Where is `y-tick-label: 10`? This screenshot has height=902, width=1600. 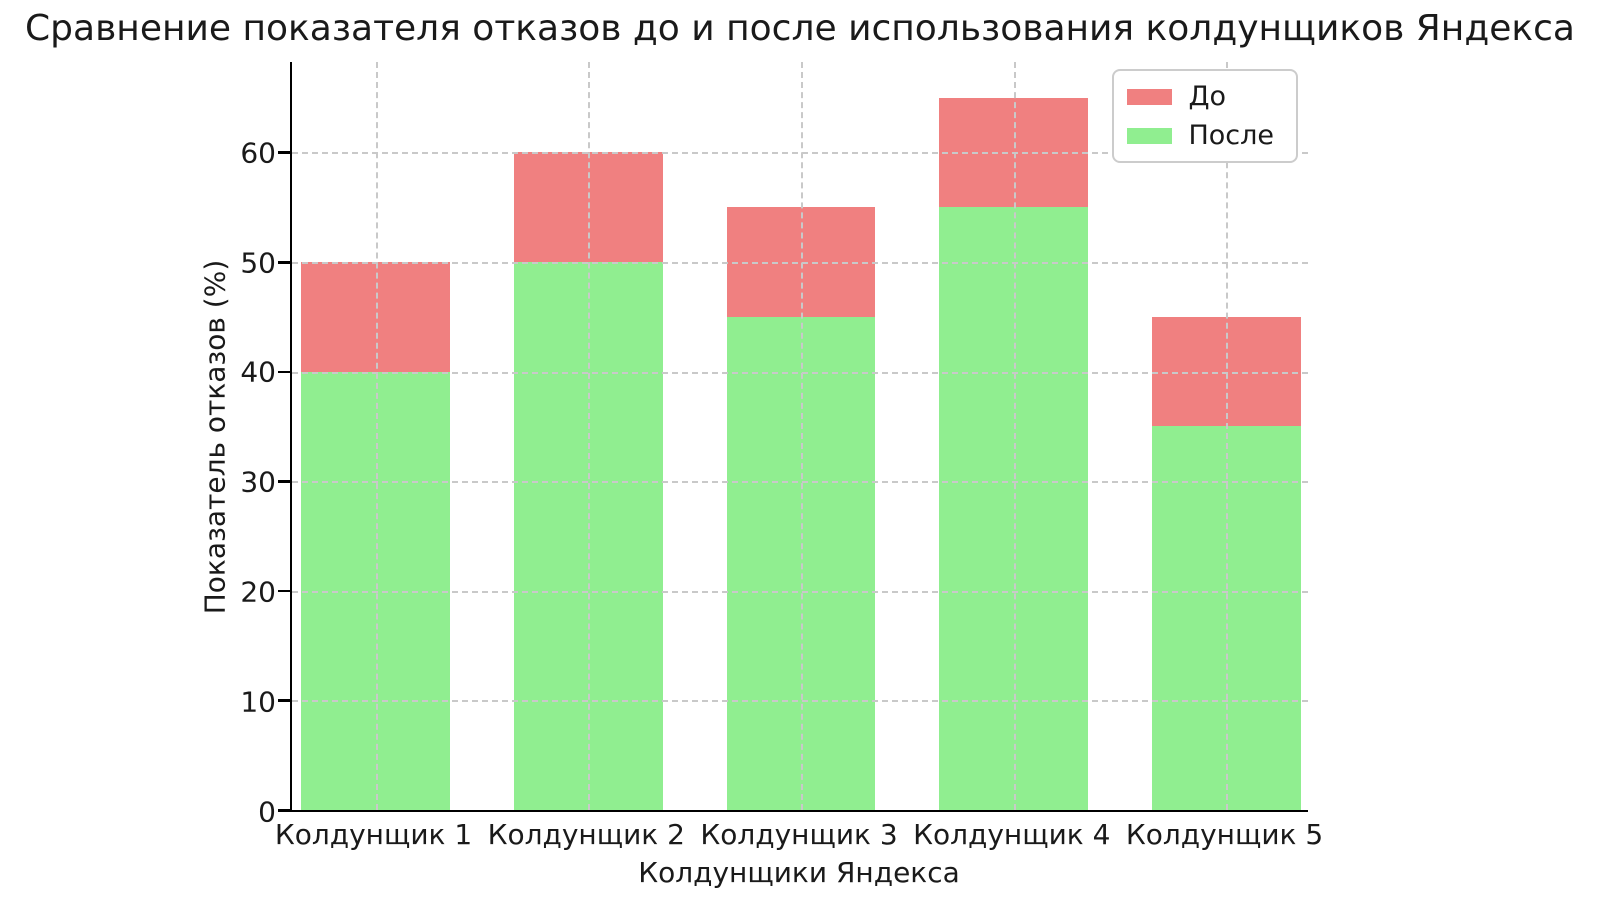 y-tick-label: 10 is located at coordinates (258, 702).